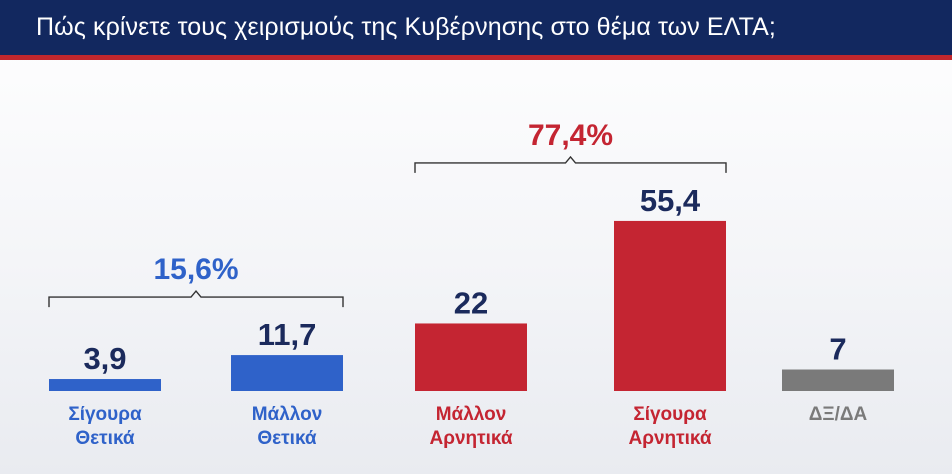  I want to click on group-total-label: 77,4%, so click(570, 135).